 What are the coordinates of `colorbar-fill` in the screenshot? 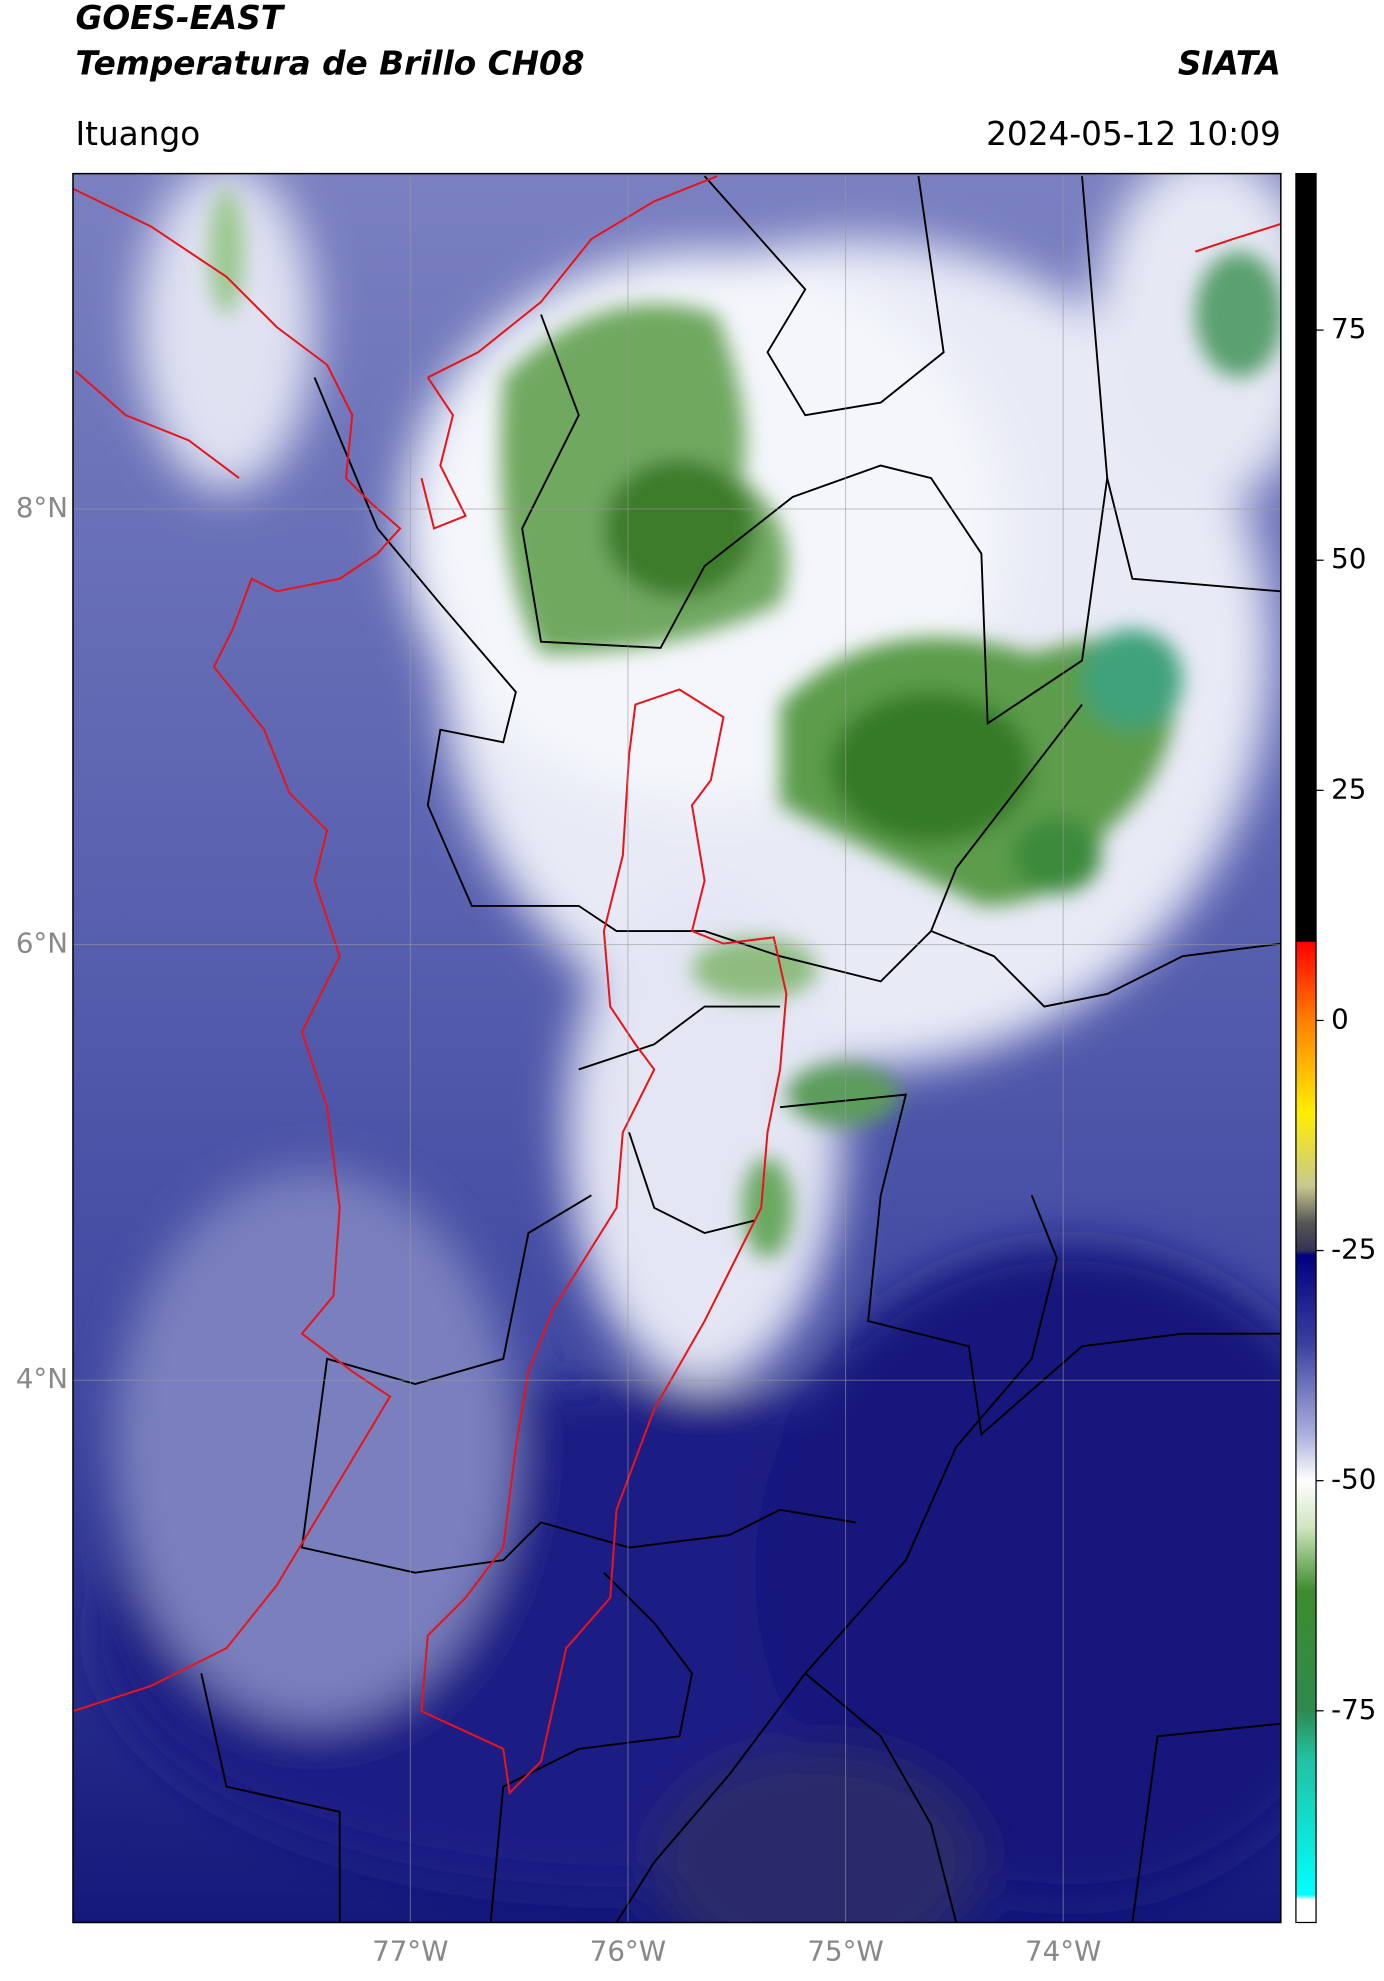 It's located at (1306, 1048).